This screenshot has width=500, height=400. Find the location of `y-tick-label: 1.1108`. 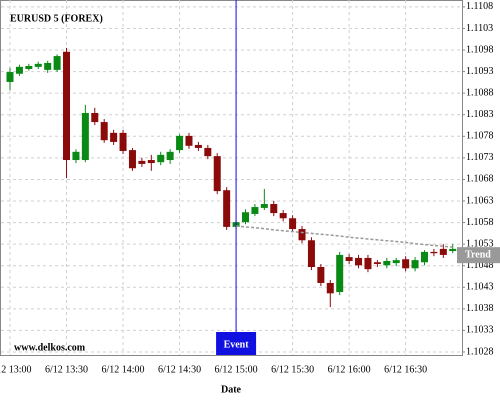

y-tick-label: 1.1108 is located at coordinates (479, 6).